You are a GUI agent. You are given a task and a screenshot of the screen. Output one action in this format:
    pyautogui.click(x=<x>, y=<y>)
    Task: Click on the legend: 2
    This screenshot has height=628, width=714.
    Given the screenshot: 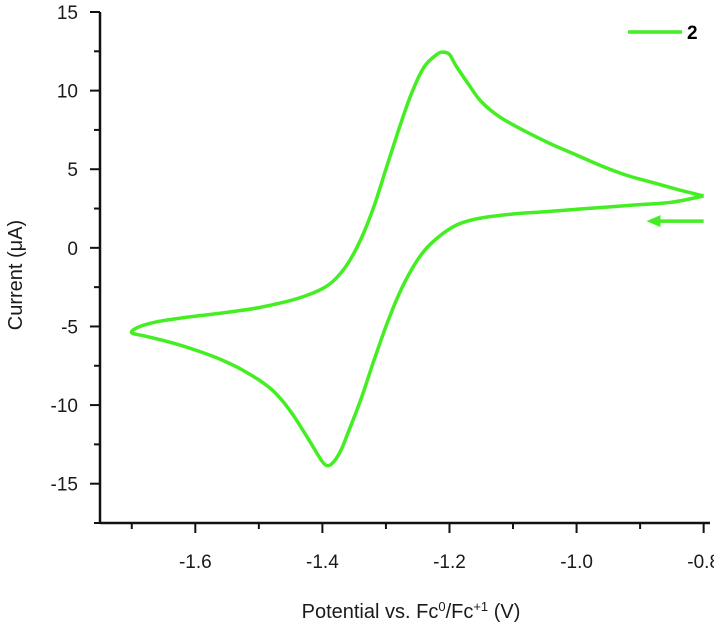 What is the action you would take?
    pyautogui.click(x=663, y=33)
    